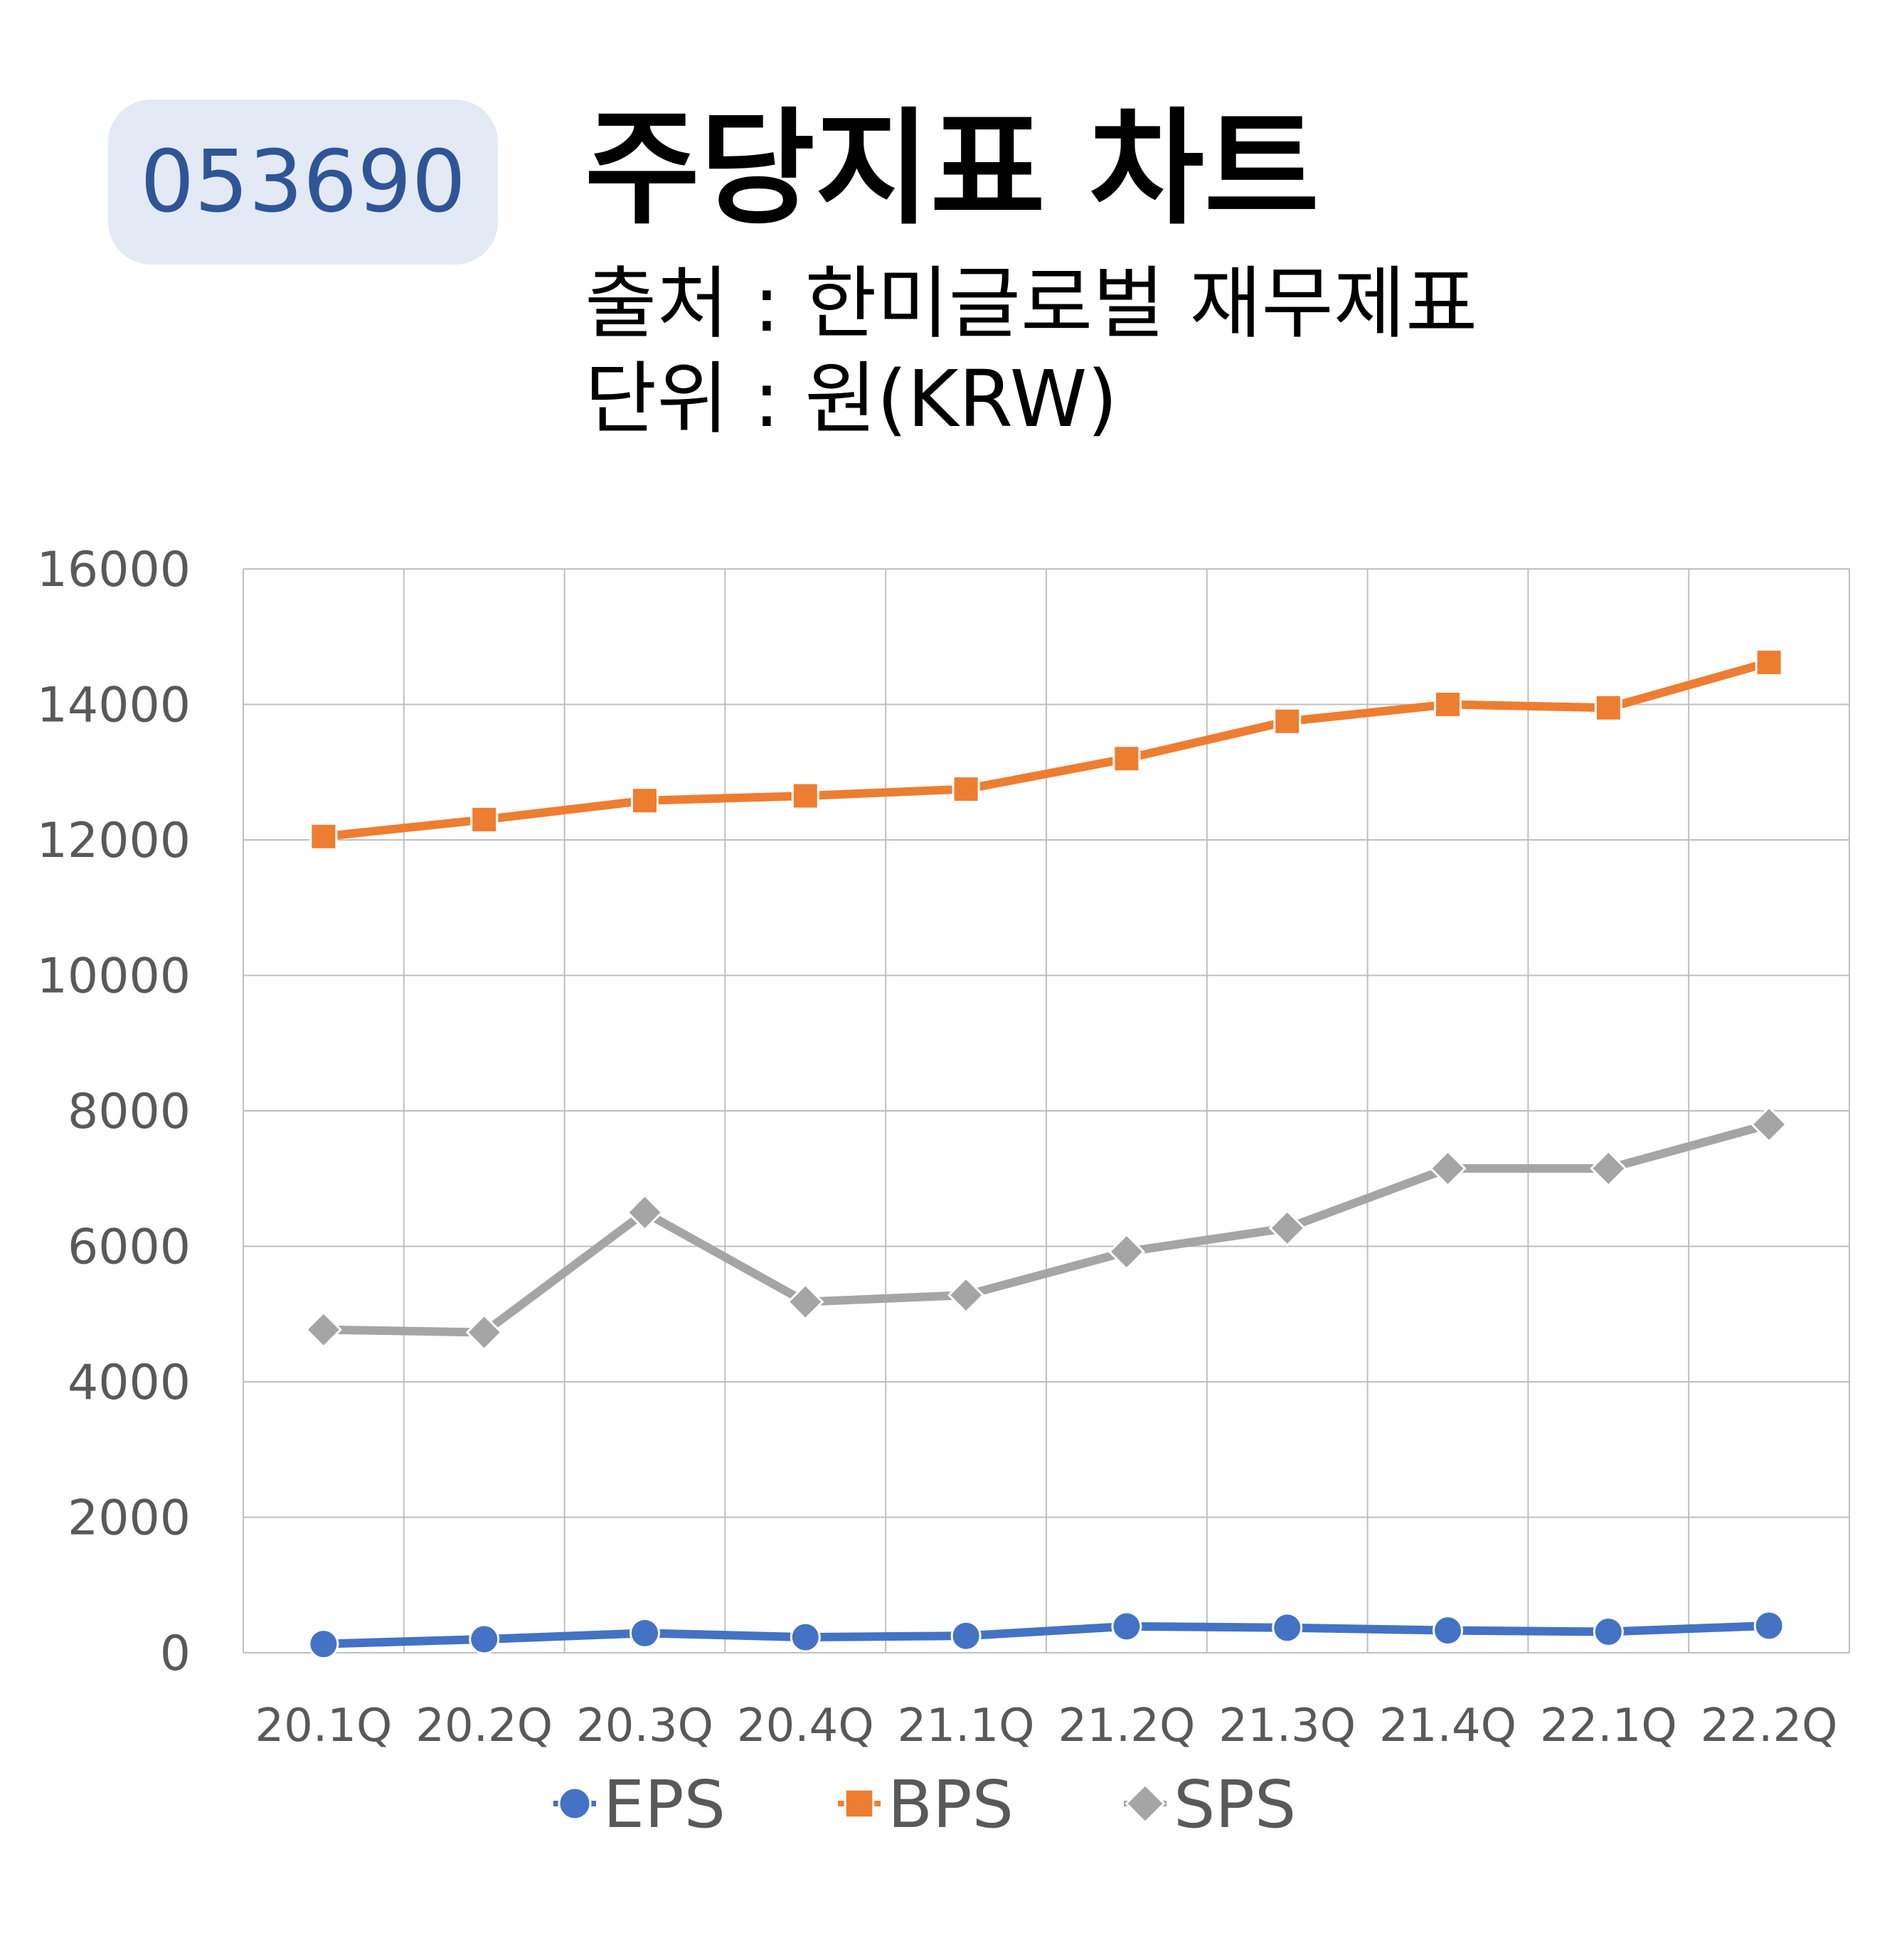  Describe the element at coordinates (129, 1112) in the screenshot. I see `y-tick-label: 8000` at that location.